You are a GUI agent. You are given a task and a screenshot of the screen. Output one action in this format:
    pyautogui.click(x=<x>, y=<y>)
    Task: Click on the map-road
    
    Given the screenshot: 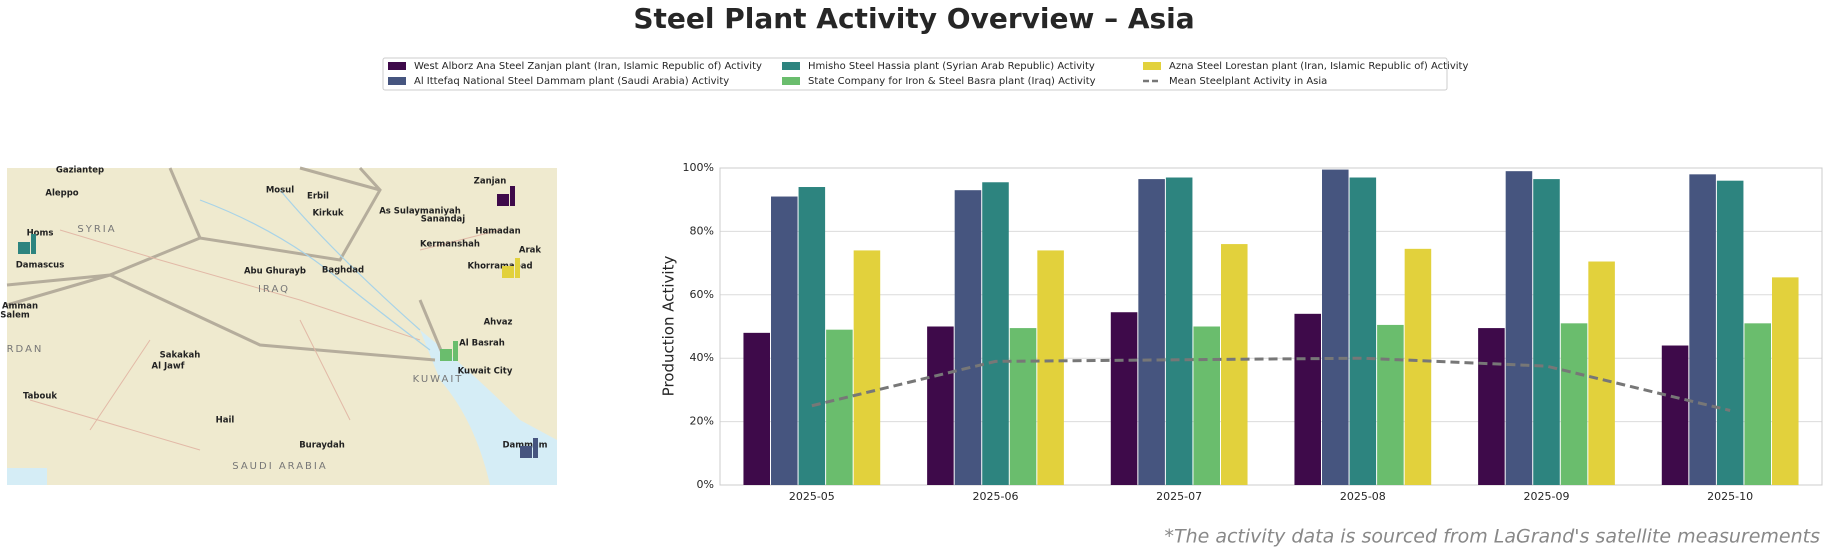 What is the action you would take?
    pyautogui.click(x=265, y=340)
    